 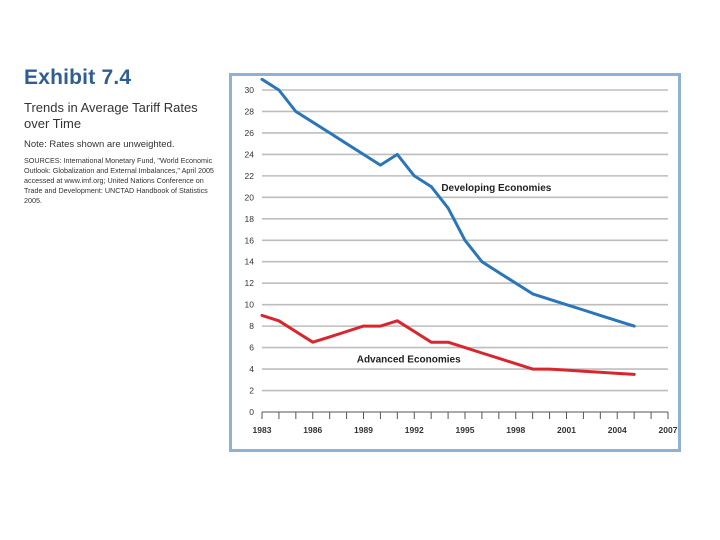 I want to click on series-label-developing: Developing Economies, so click(x=496, y=188).